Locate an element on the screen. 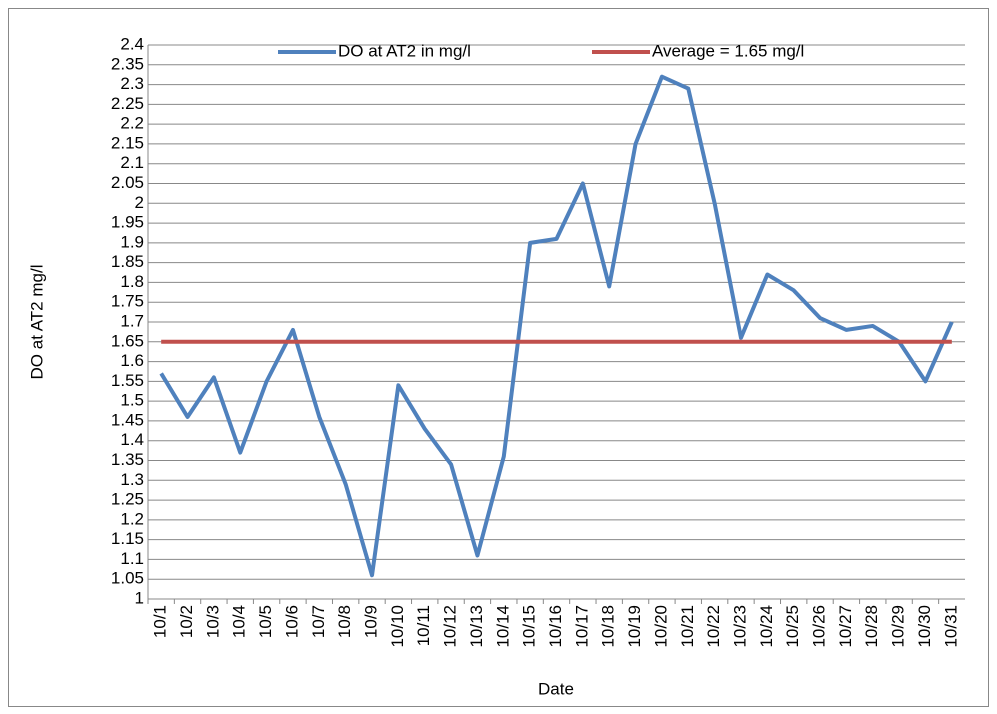 The image size is (997, 714). y-tick-label: 1.1 is located at coordinates (132, 558).